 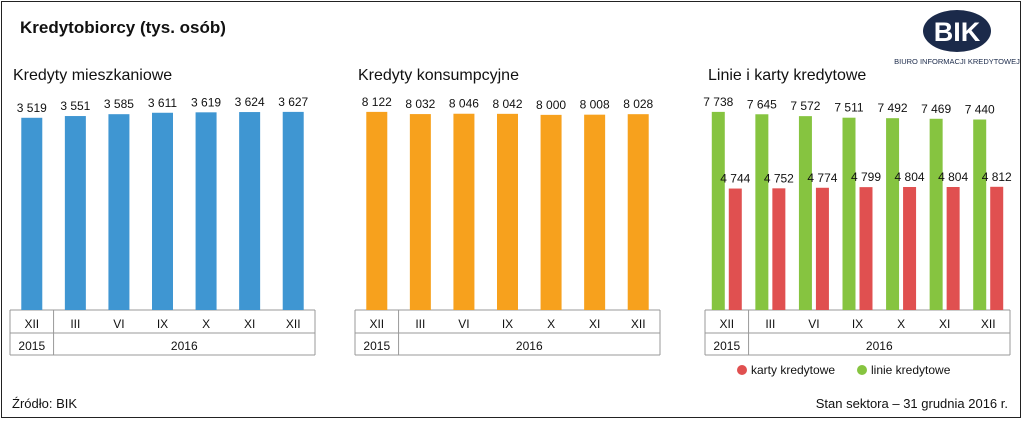 I want to click on data-label: 8 042, so click(x=507, y=104).